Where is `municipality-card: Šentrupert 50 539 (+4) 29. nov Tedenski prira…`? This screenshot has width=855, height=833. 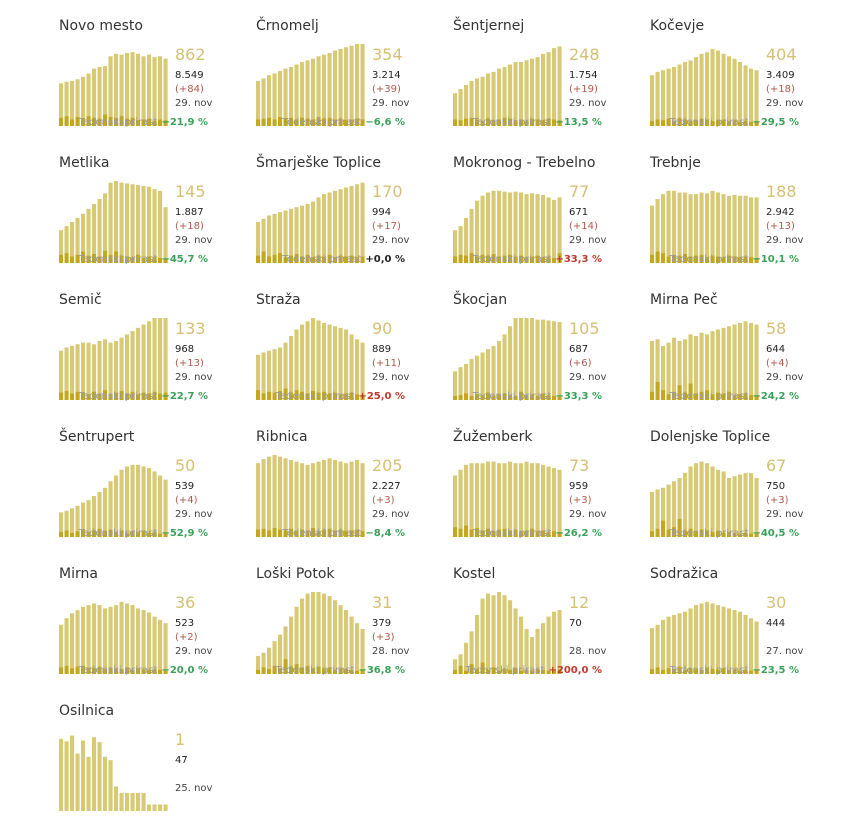 municipality-card: Šentrupert 50 539 (+4) 29. nov Tedenski prira… is located at coordinates (149, 494).